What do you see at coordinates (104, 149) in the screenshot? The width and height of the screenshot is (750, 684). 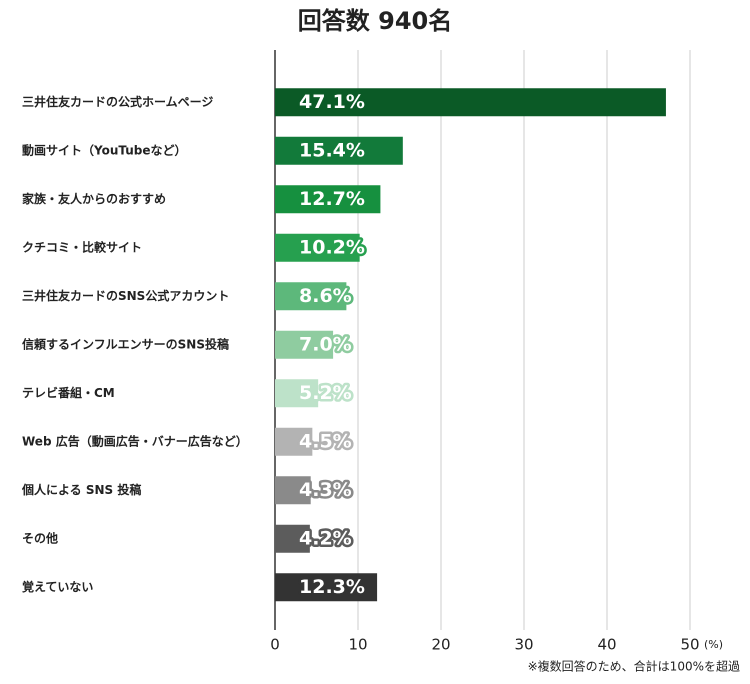 I see `category-label: 動画サイト（YouTubeなど）` at bounding box center [104, 149].